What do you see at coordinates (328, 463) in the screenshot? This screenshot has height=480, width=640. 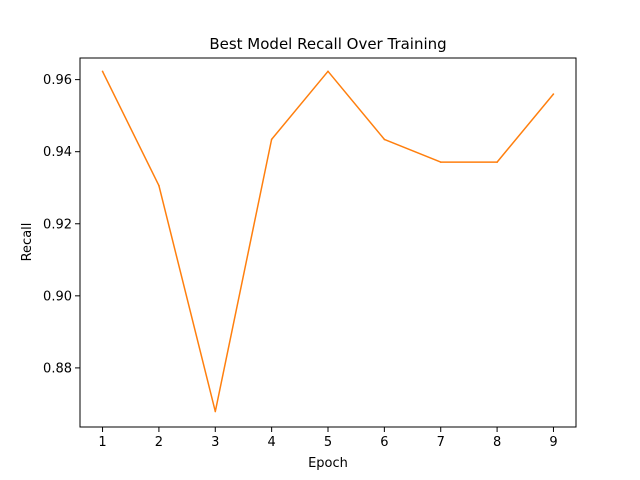 I see `x-axis-label: Epoch` at bounding box center [328, 463].